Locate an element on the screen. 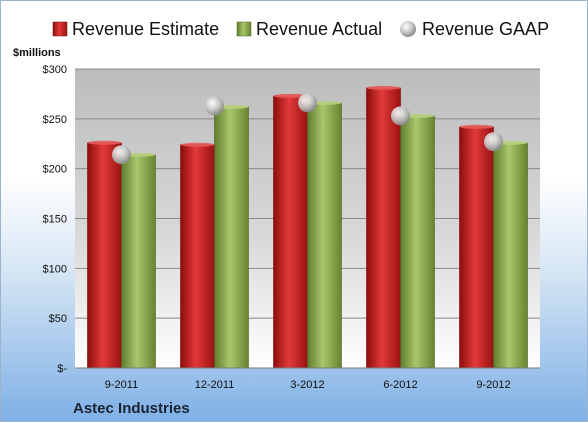  x-tick-label-3: 6-2012 is located at coordinates (400, 385).